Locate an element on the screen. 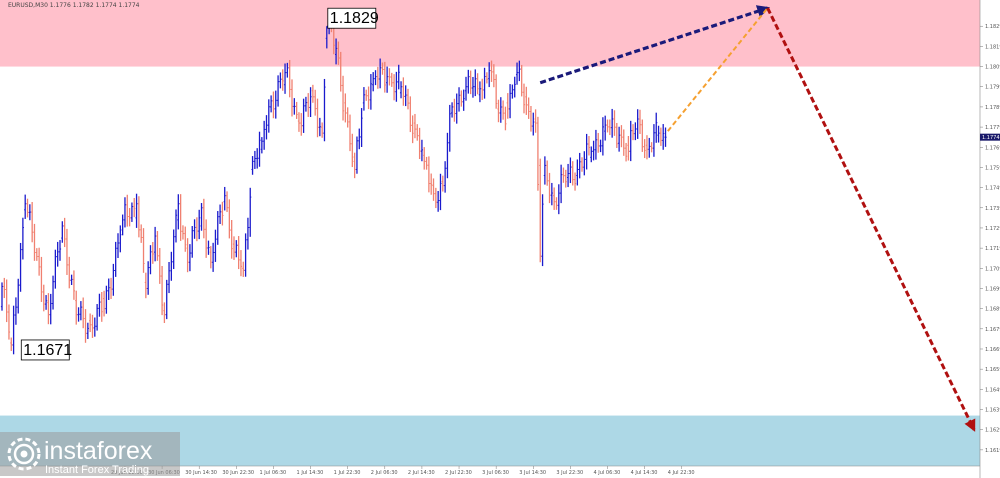 The image size is (1000, 478). price-label-1-1829: 1.1829 is located at coordinates (353, 18).